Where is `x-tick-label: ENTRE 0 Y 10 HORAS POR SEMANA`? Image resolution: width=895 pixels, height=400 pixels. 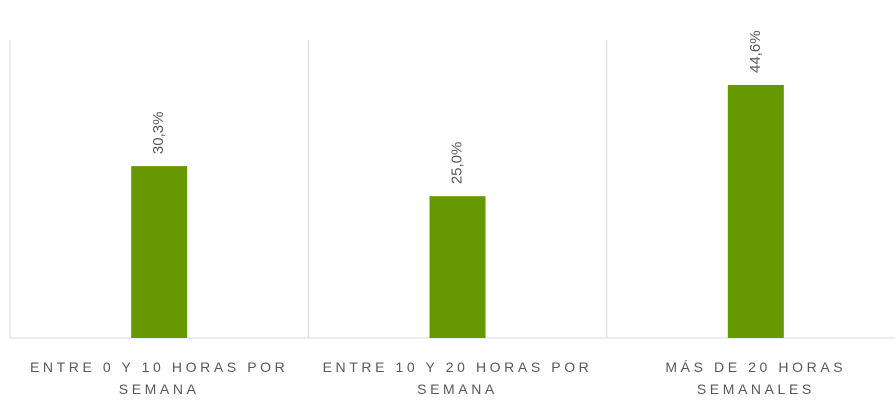 x-tick-label: ENTRE 0 Y 10 HORAS POR SEMANA is located at coordinates (159, 378).